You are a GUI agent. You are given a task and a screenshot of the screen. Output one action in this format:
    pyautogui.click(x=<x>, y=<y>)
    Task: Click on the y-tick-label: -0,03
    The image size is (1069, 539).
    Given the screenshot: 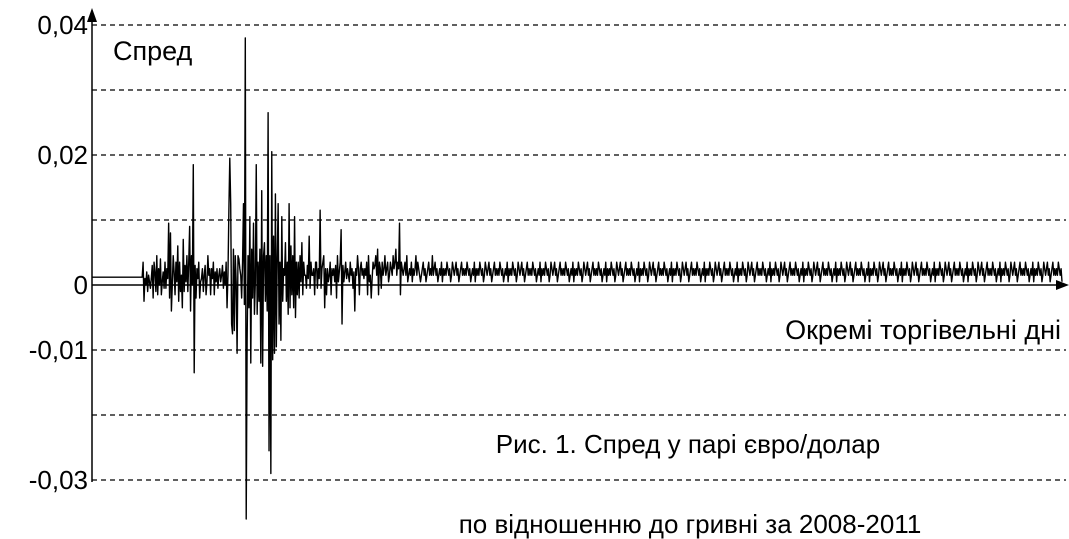 What is the action you would take?
    pyautogui.click(x=58, y=480)
    